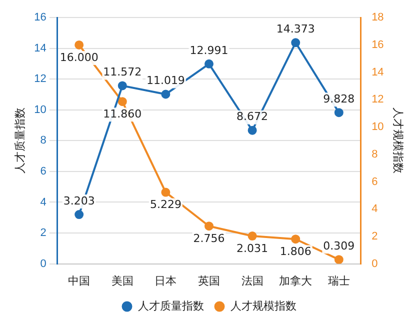  What do you see at coordinates (40, 110) in the screenshot?
I see `y-tick-label: 10` at bounding box center [40, 110].